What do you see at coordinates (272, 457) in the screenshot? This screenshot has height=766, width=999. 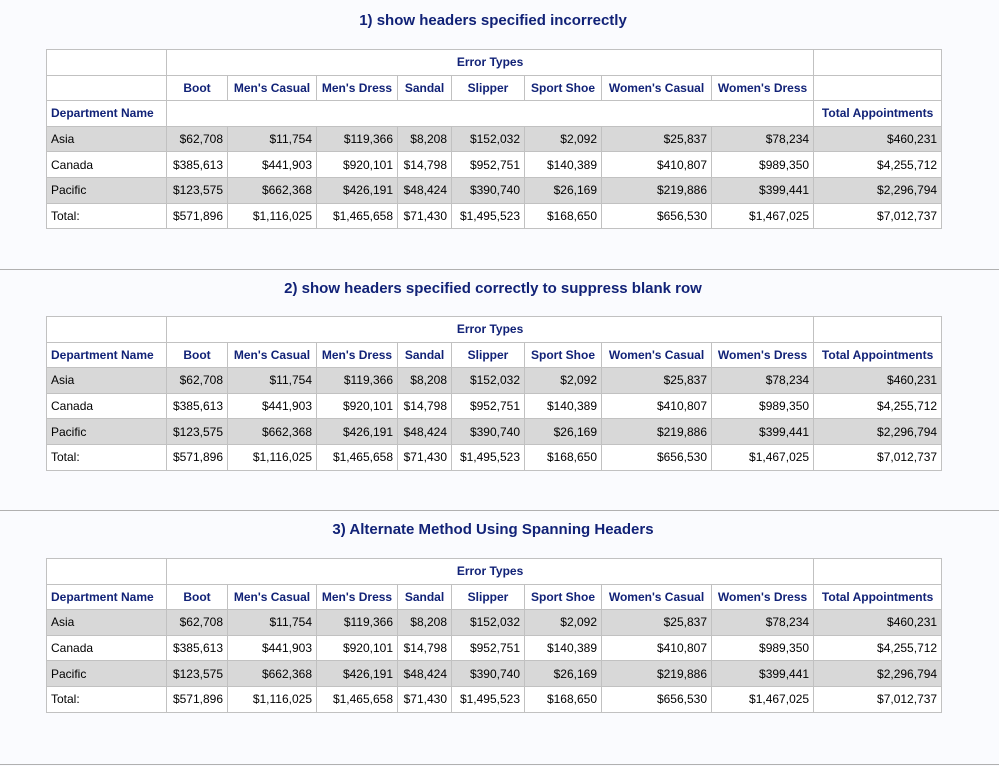 I see `cell-value: $1,116,025` at bounding box center [272, 457].